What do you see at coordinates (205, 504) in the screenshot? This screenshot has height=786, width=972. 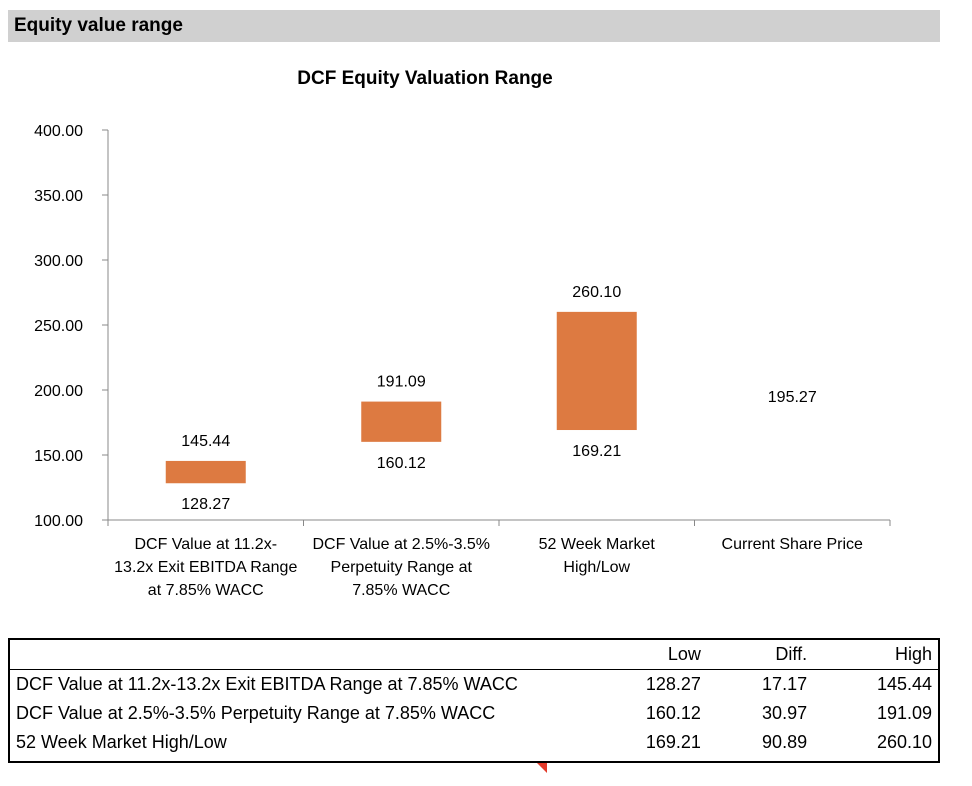 I see `low-value-label: 128.27` at bounding box center [205, 504].